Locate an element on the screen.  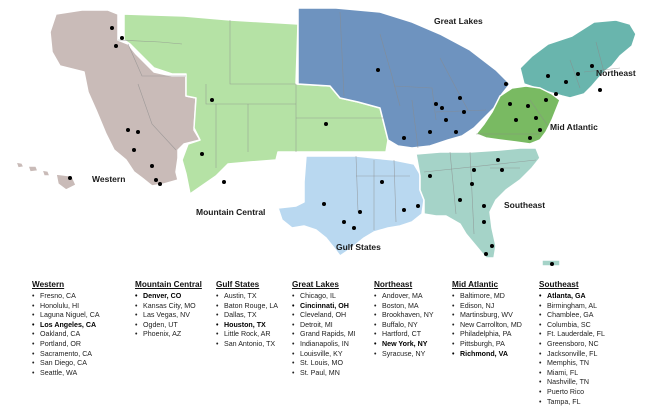
city-item: Baltimore, MD is located at coordinates (487, 297).